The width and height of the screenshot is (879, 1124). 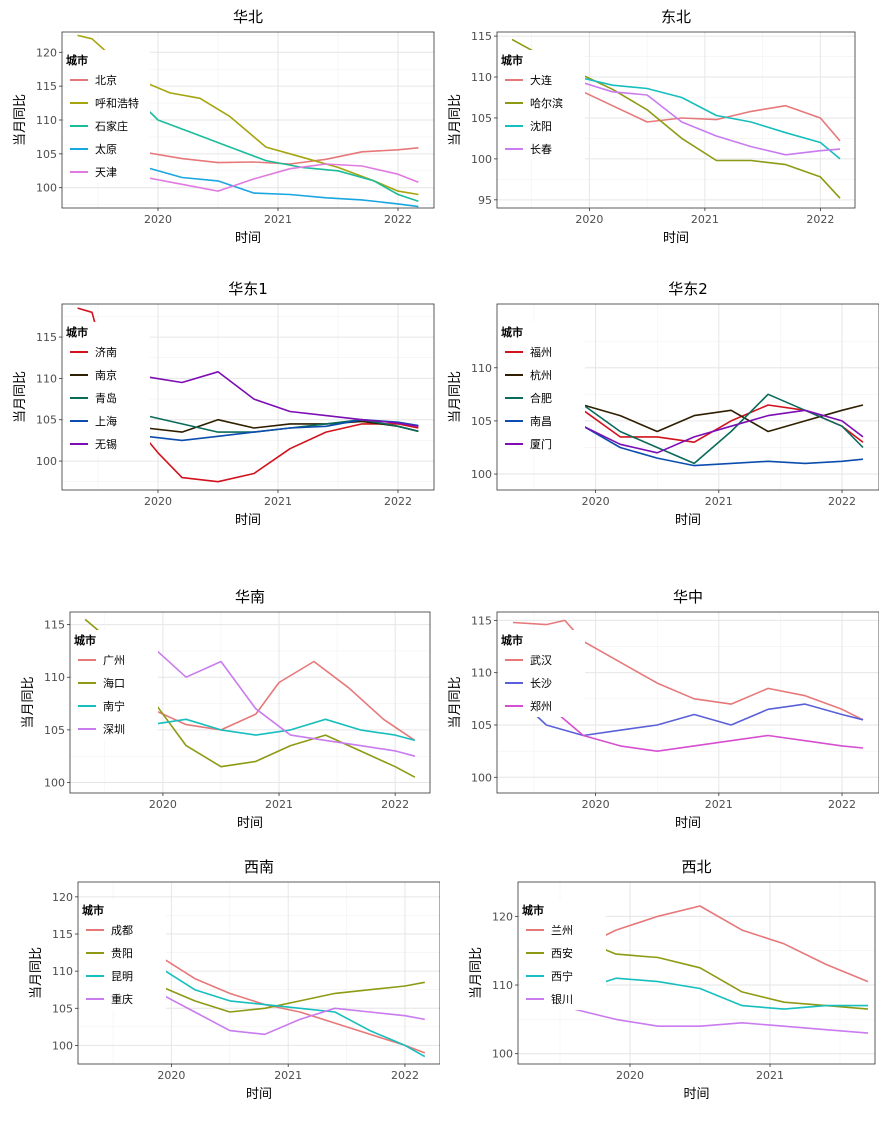 What do you see at coordinates (259, 867) in the screenshot?
I see `panel-title: 西南` at bounding box center [259, 867].